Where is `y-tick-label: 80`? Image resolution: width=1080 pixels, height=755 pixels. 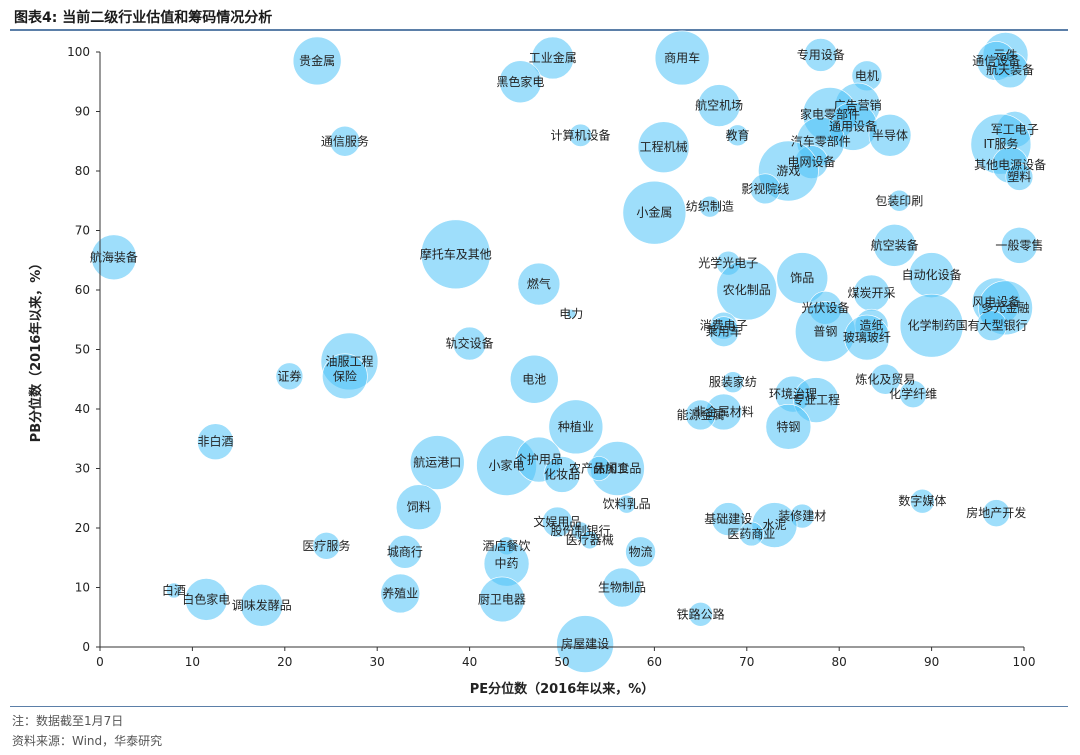
y-tick-label: 80 is located at coordinates (82, 171).